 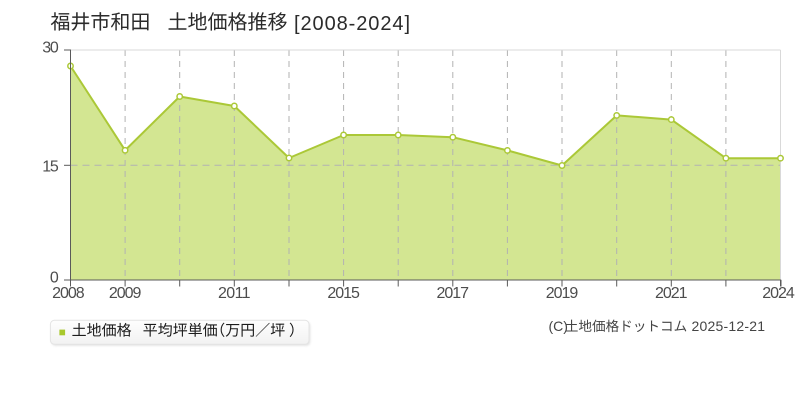 I want to click on svg-text: 2021, so click(x=671, y=293).